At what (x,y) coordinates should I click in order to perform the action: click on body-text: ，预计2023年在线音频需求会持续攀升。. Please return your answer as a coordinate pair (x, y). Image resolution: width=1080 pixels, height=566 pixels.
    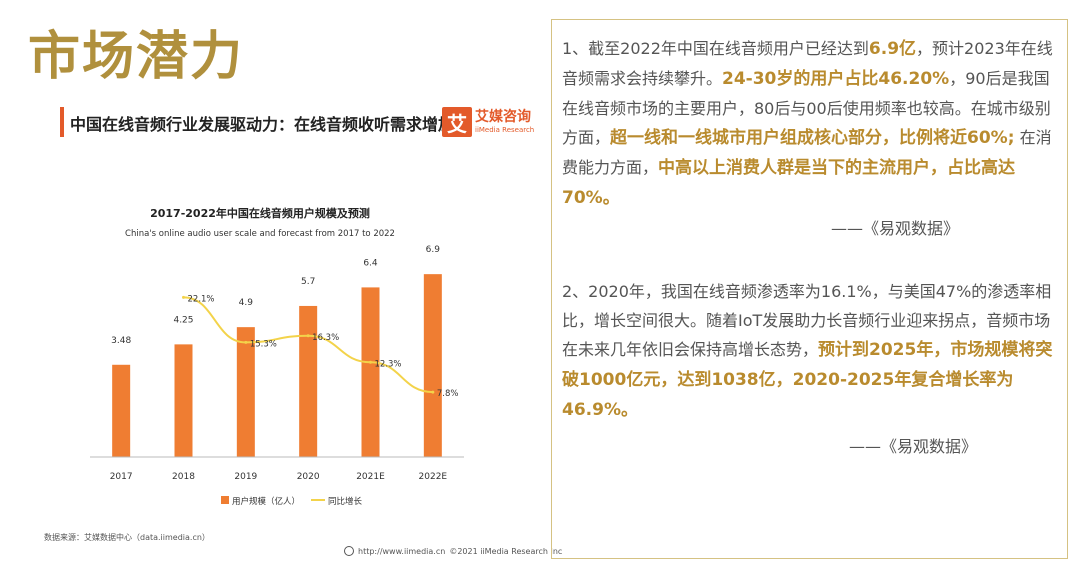
    Looking at the image, I should click on (807, 63).